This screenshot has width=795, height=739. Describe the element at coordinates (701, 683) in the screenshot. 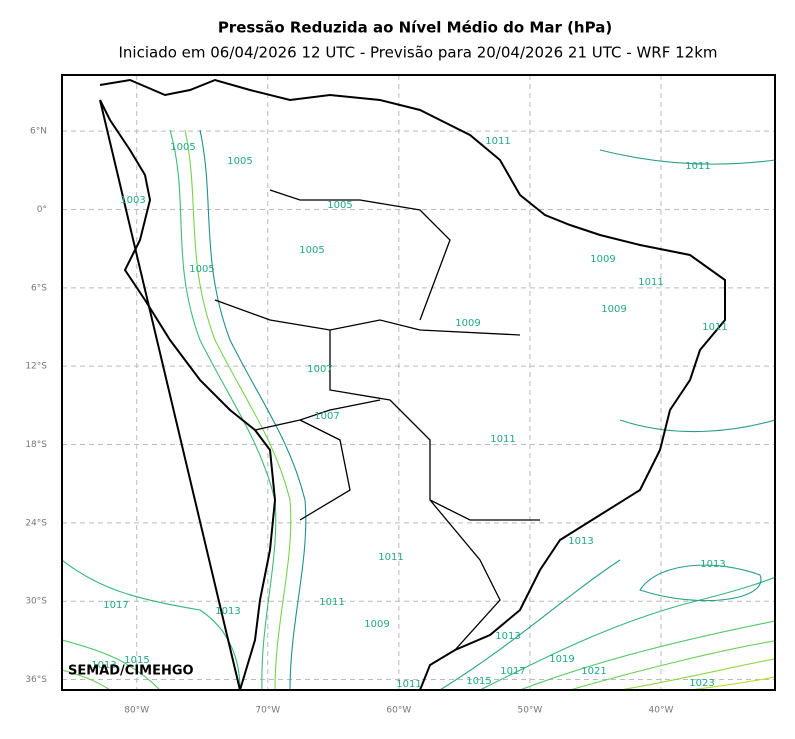

I see `contour-label: 1023` at that location.